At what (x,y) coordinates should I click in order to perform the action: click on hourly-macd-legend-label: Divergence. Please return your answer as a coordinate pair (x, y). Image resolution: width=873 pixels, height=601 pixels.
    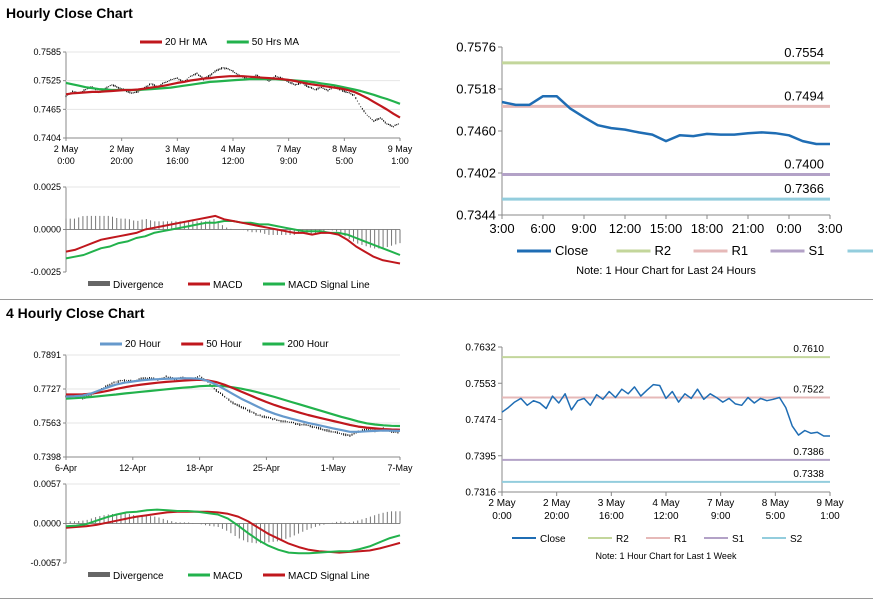
    Looking at the image, I should click on (138, 285).